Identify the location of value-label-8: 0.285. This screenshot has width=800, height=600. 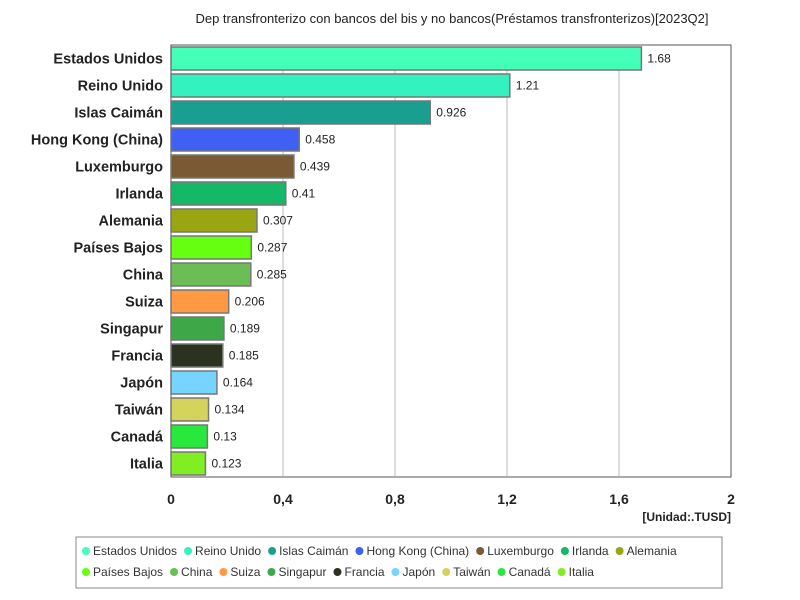
(272, 275).